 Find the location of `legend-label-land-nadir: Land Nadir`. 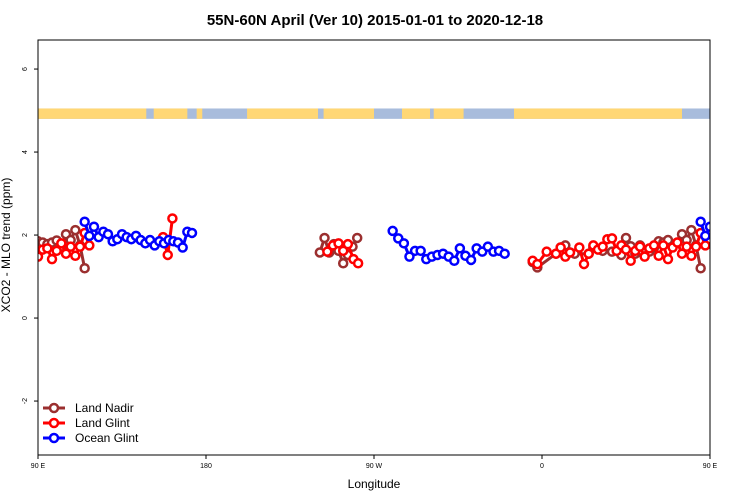

legend-label-land-nadir: Land Nadir is located at coordinates (104, 408).